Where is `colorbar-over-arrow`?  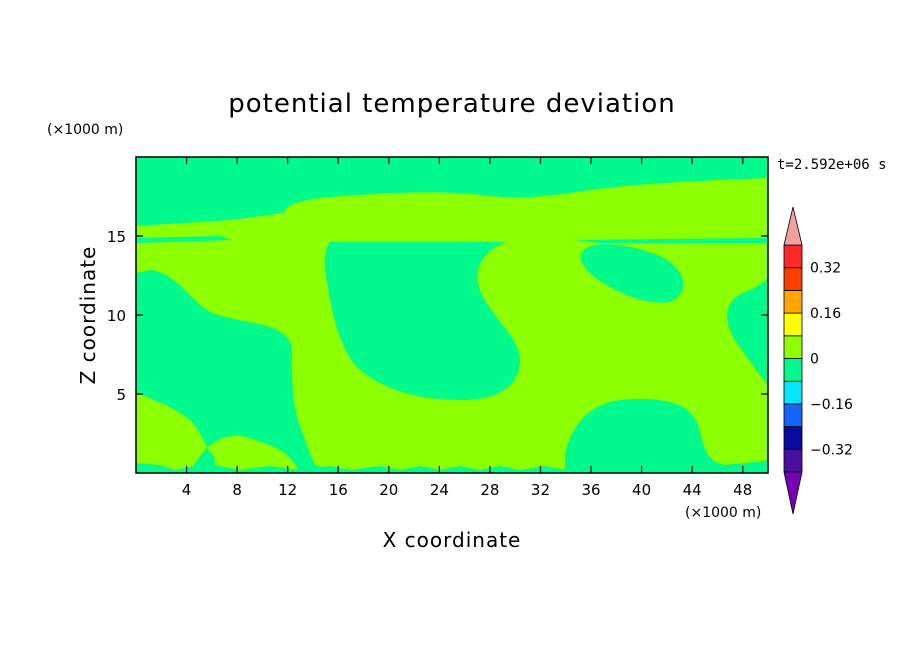 colorbar-over-arrow is located at coordinates (793, 226).